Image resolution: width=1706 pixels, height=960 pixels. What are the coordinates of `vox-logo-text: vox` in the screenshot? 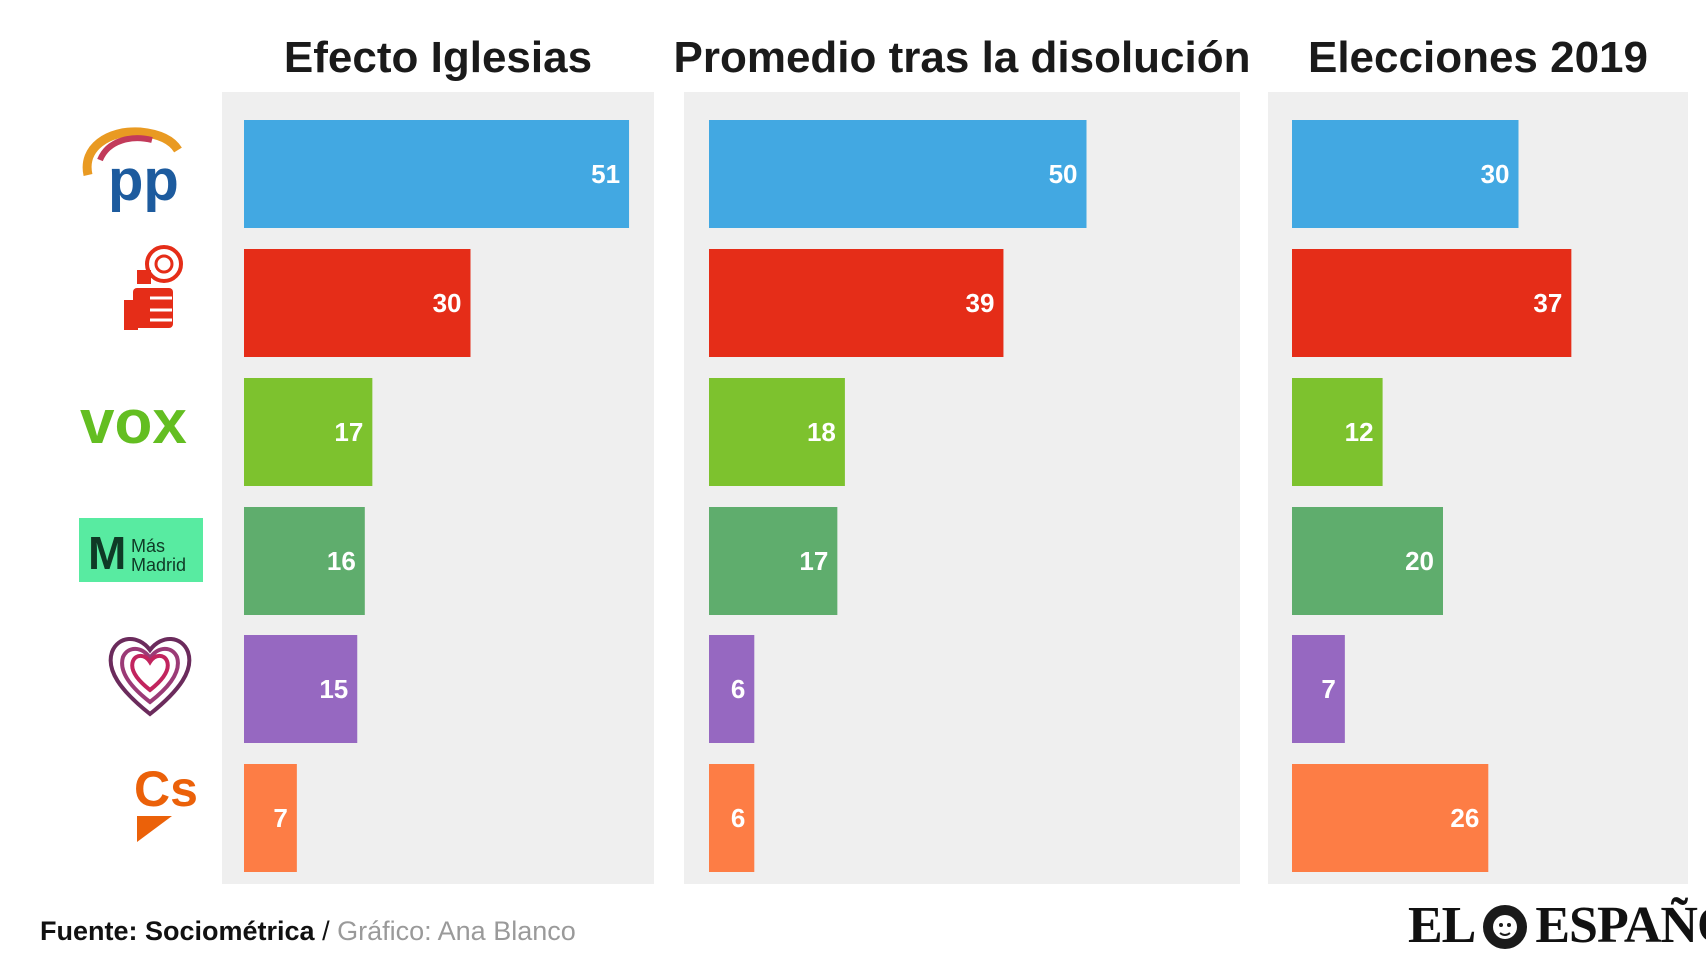 It's located at (133, 422).